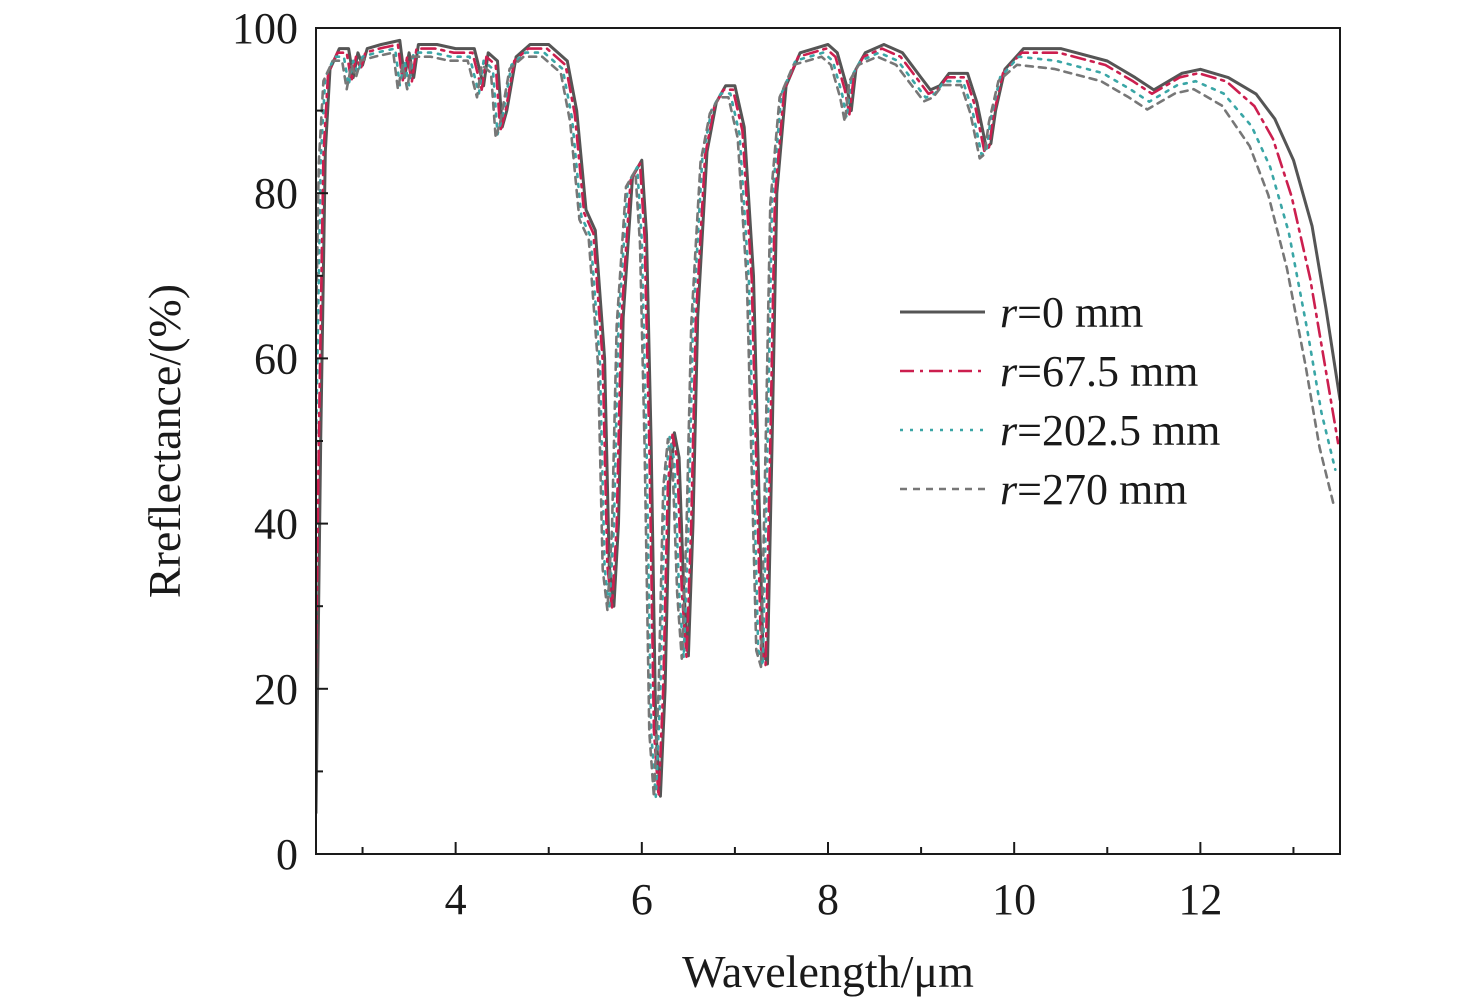  I want to click on legend-label-value: =202.5 mm, so click(1118, 430).